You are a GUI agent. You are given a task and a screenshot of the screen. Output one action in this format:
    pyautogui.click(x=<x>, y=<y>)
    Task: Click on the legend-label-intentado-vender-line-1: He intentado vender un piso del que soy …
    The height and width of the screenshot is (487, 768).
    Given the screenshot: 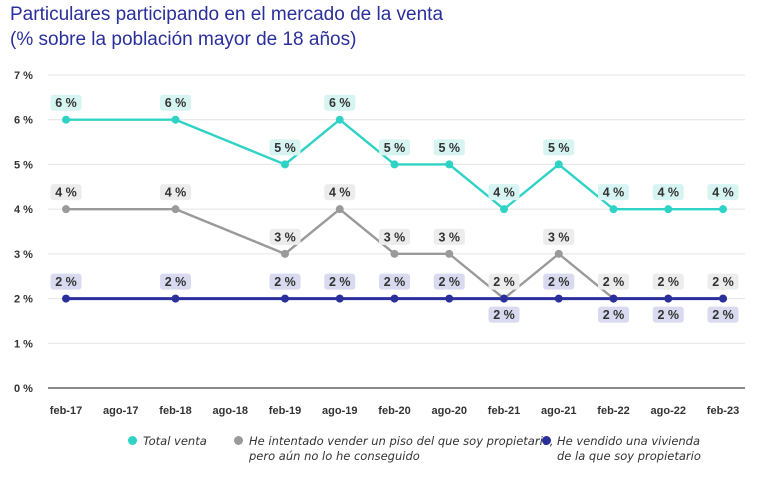 What is the action you would take?
    pyautogui.click(x=401, y=441)
    